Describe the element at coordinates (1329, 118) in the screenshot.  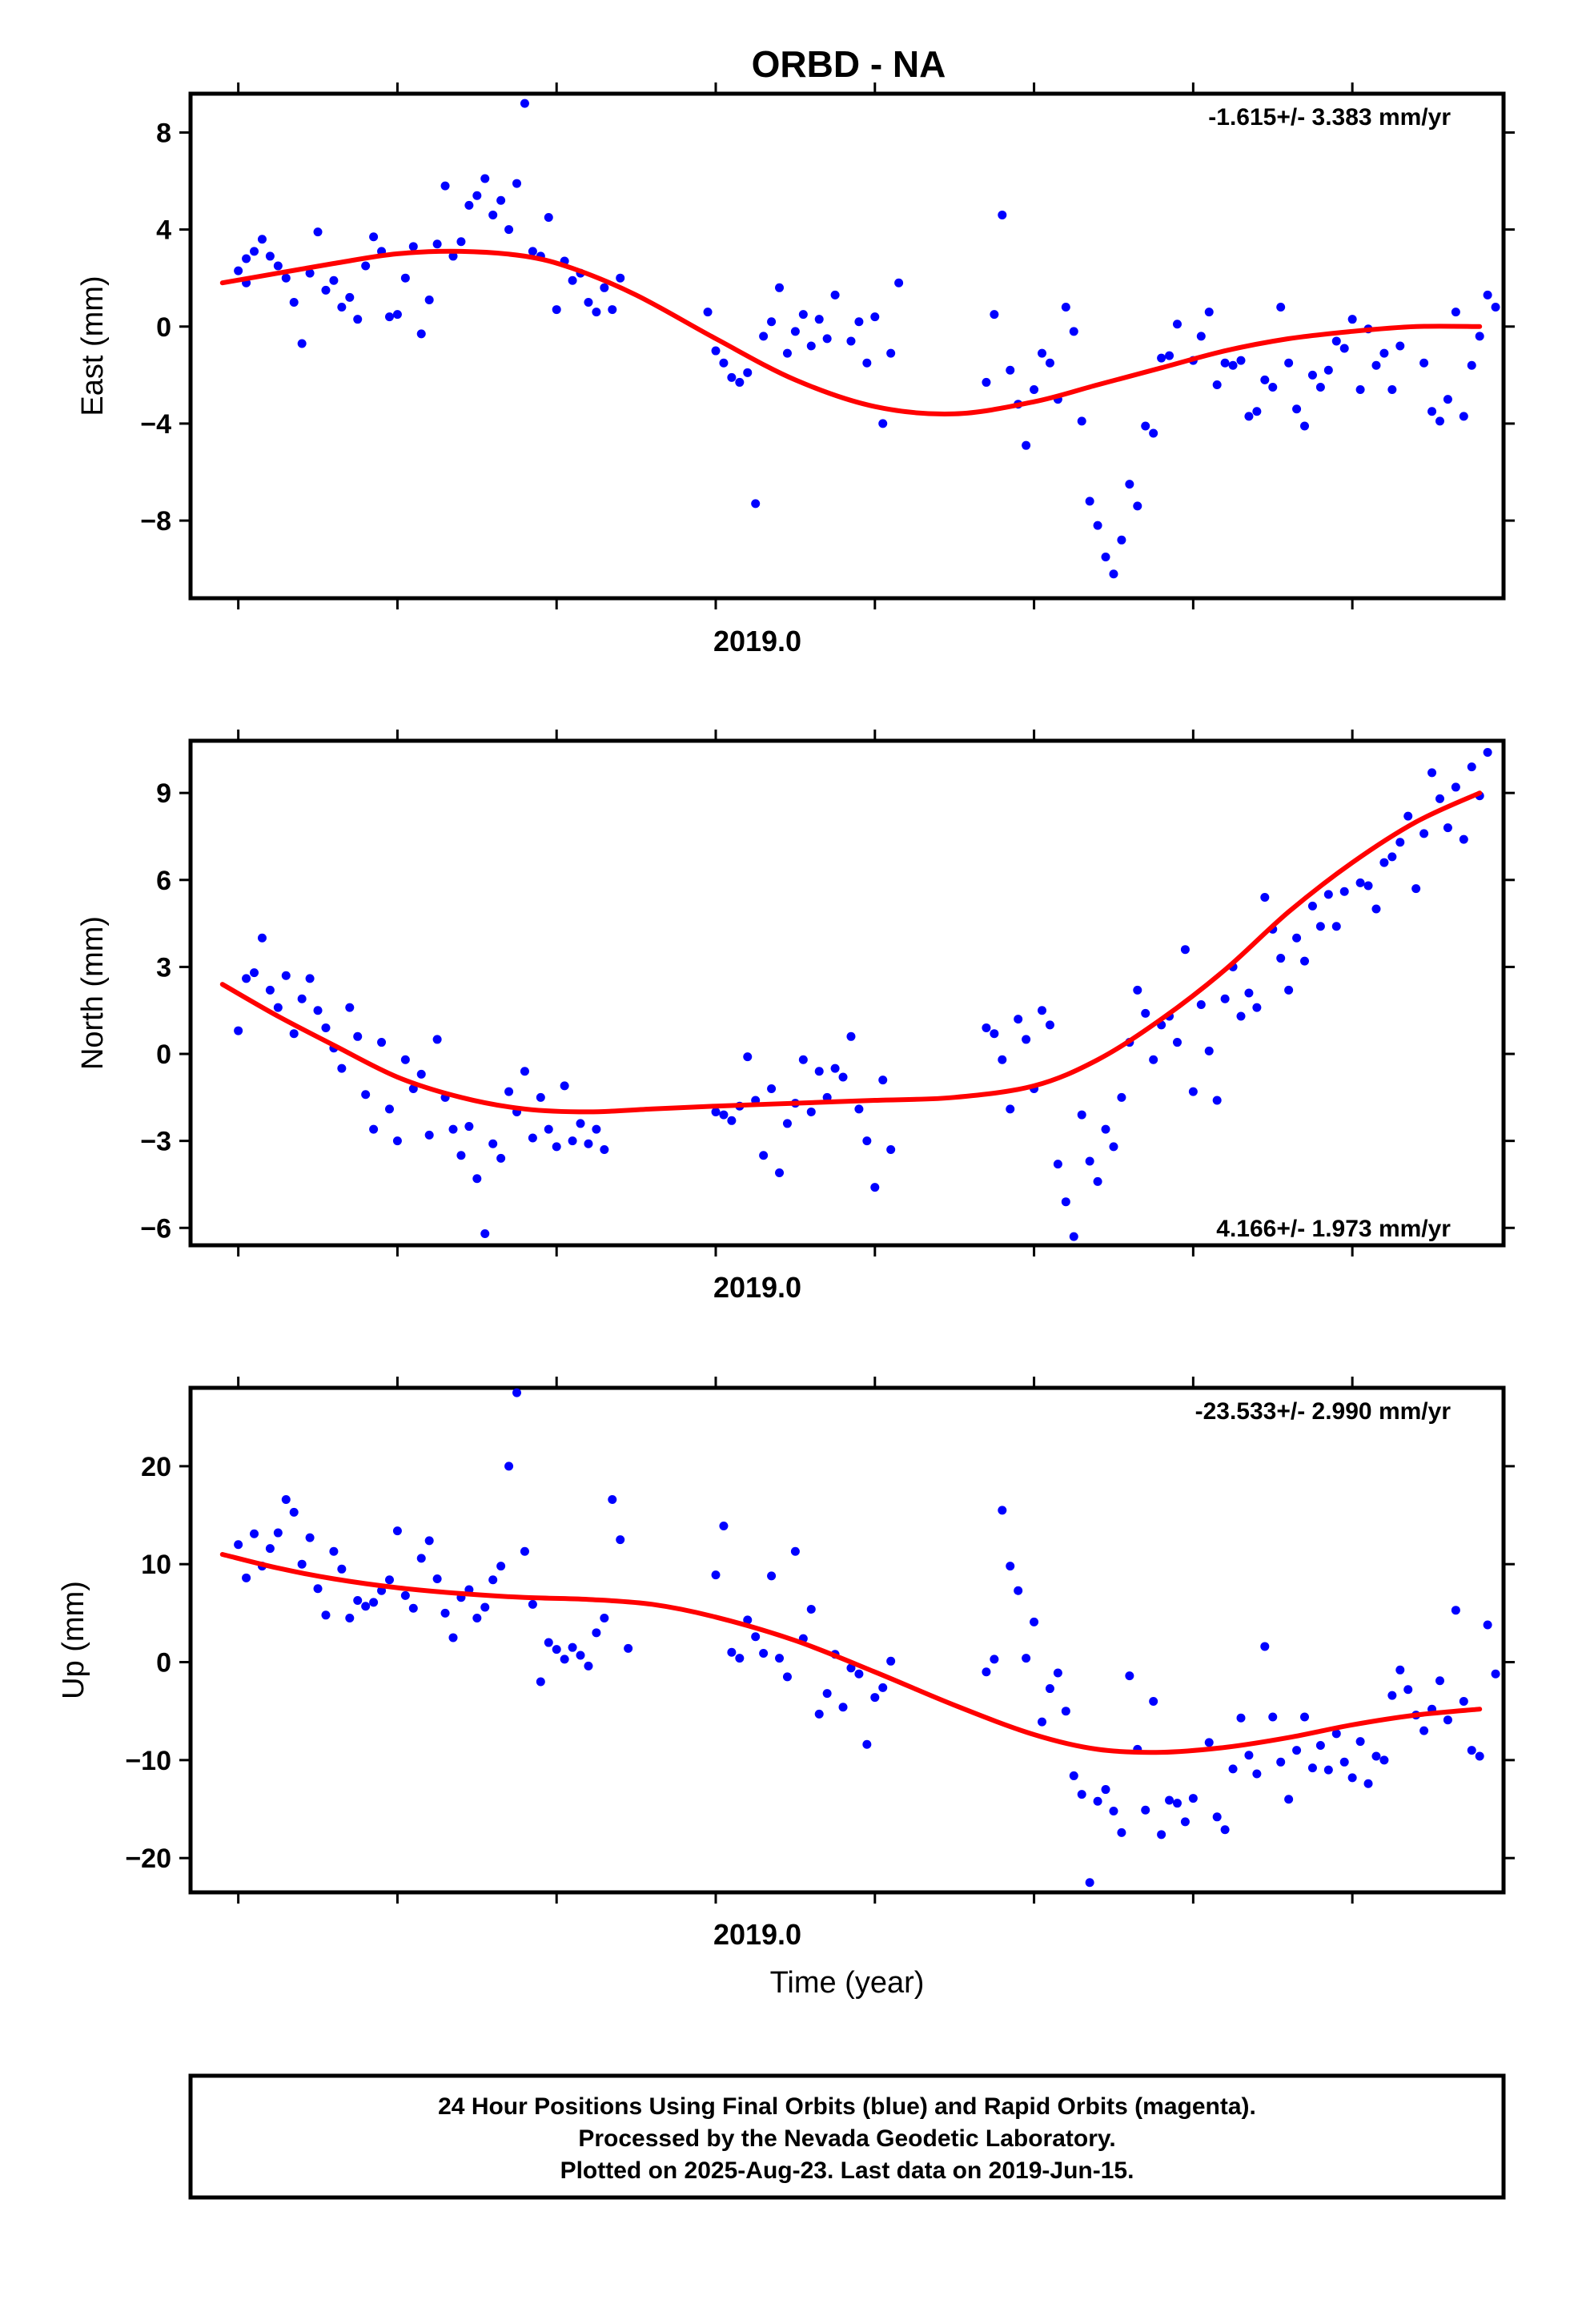
I see `east-rate-label: -1.615+/- 3.383 mm/yr` at that location.